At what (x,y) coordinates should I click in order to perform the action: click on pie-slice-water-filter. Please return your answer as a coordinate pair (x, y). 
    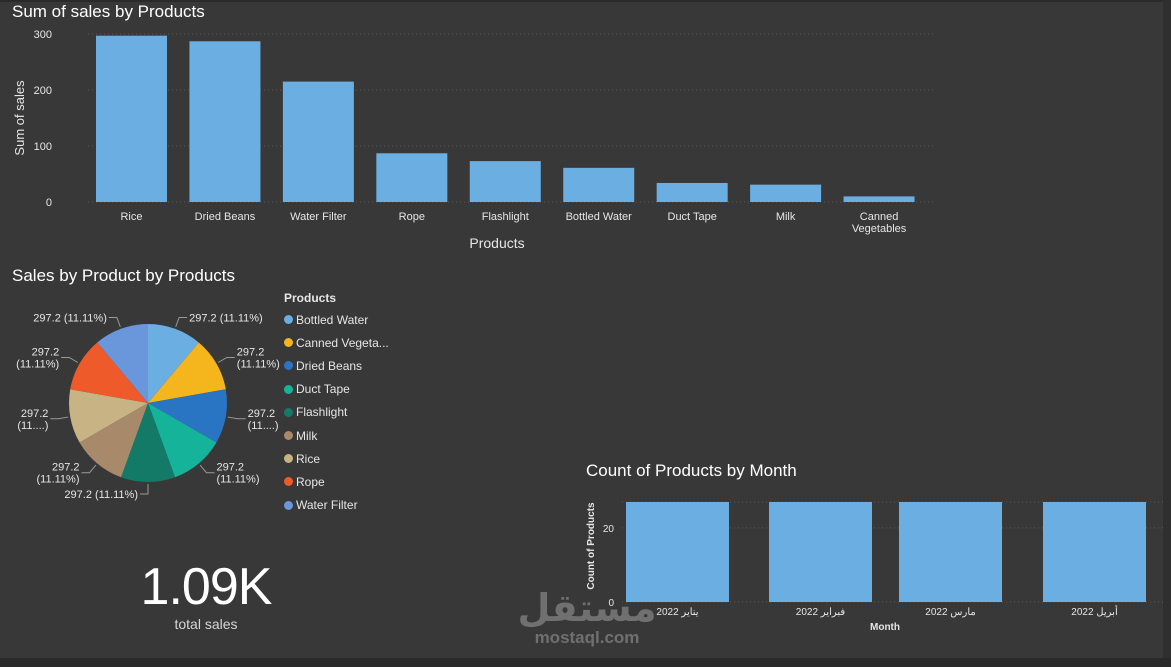
    Looking at the image, I should click on (122, 363).